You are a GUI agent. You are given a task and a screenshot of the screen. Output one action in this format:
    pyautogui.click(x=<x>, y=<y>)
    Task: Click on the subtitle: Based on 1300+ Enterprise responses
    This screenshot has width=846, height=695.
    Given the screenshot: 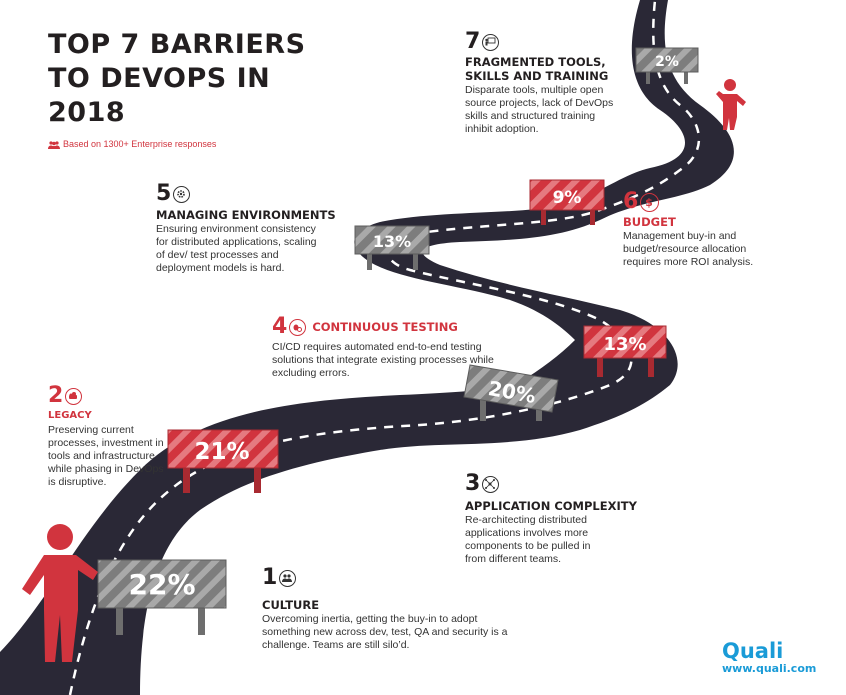 What is the action you would take?
    pyautogui.click(x=132, y=144)
    